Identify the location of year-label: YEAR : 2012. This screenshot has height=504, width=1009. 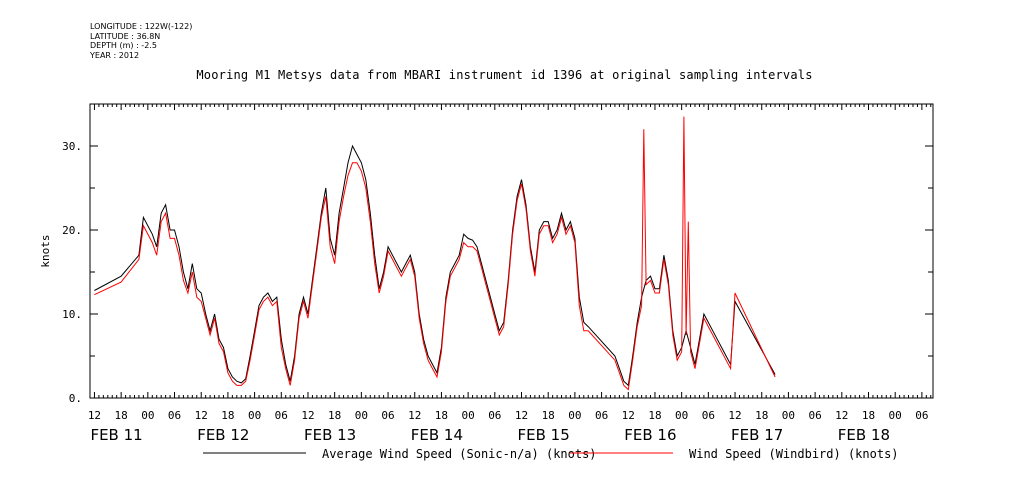
(115, 55).